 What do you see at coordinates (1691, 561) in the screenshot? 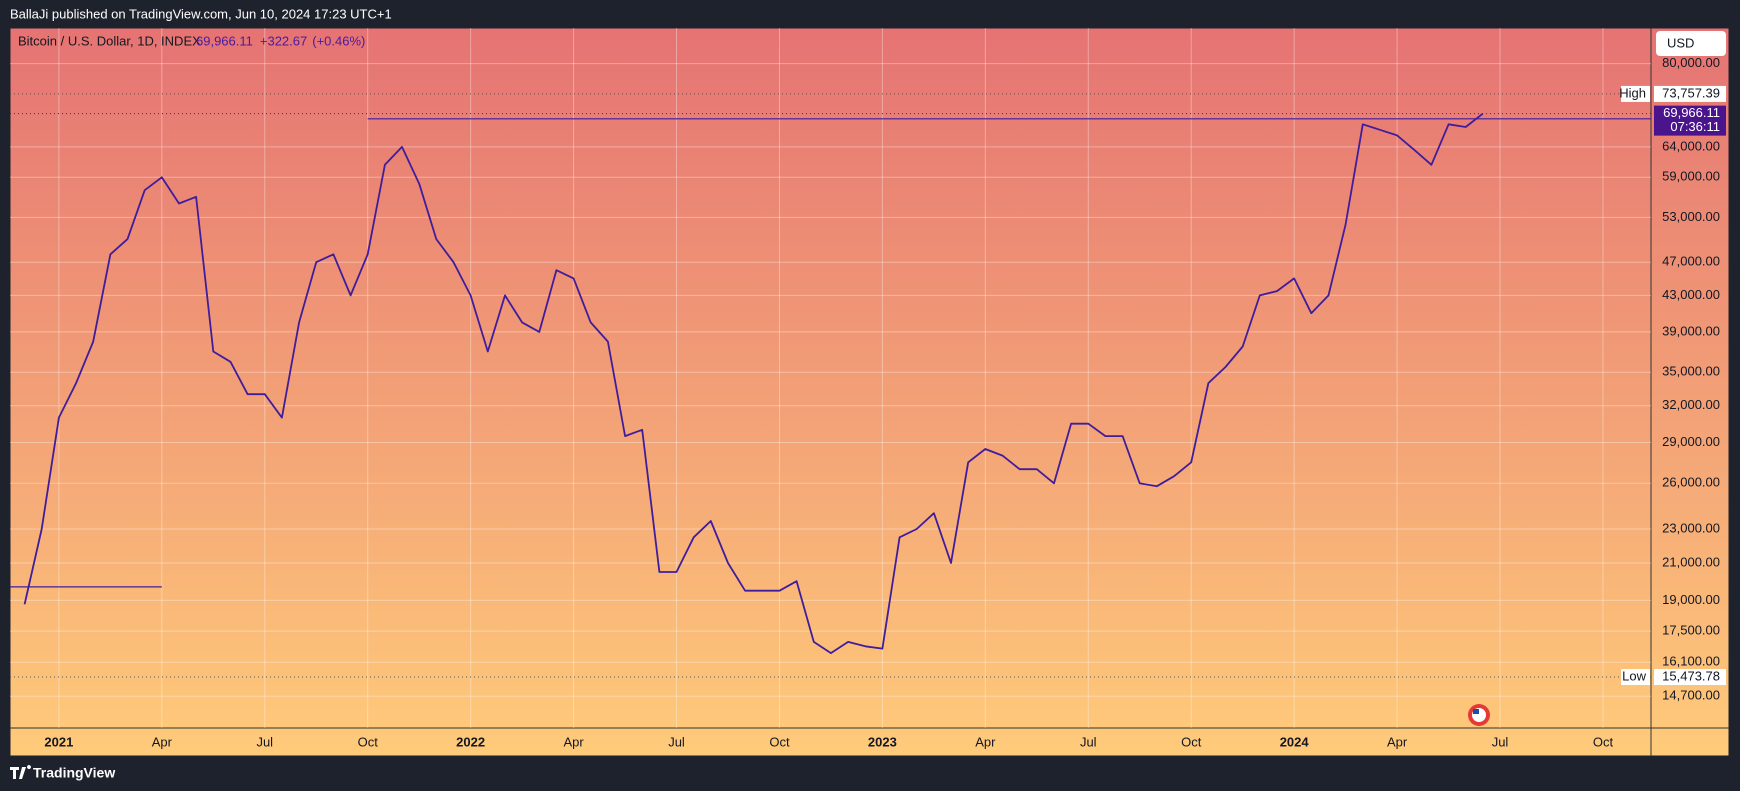
I see `y-tick-label: 21,000.00` at bounding box center [1691, 561].